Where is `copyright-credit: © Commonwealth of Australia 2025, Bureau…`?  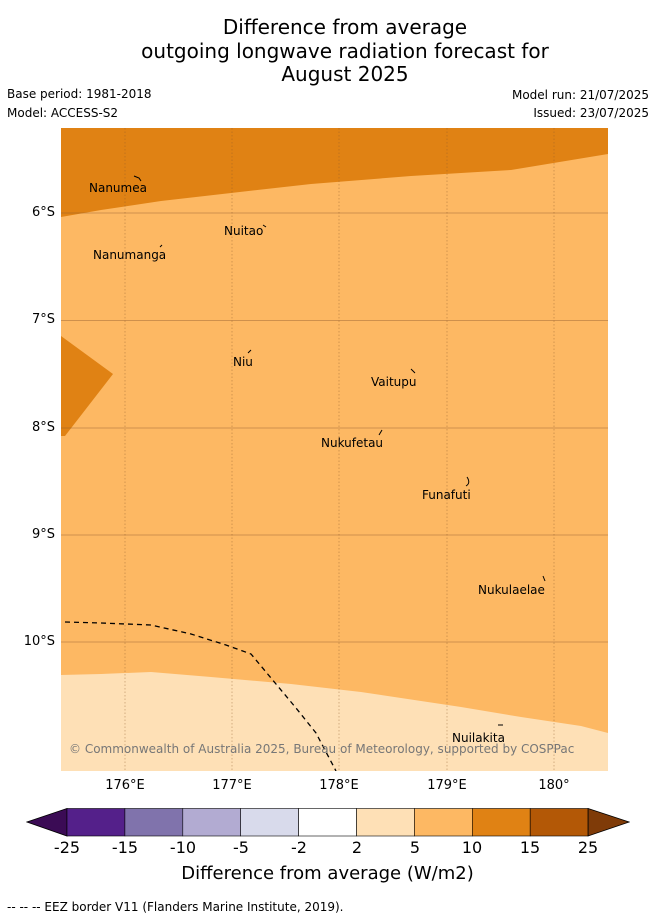
copyright-credit: © Commonwealth of Australia 2025, Bureau… is located at coordinates (322, 749).